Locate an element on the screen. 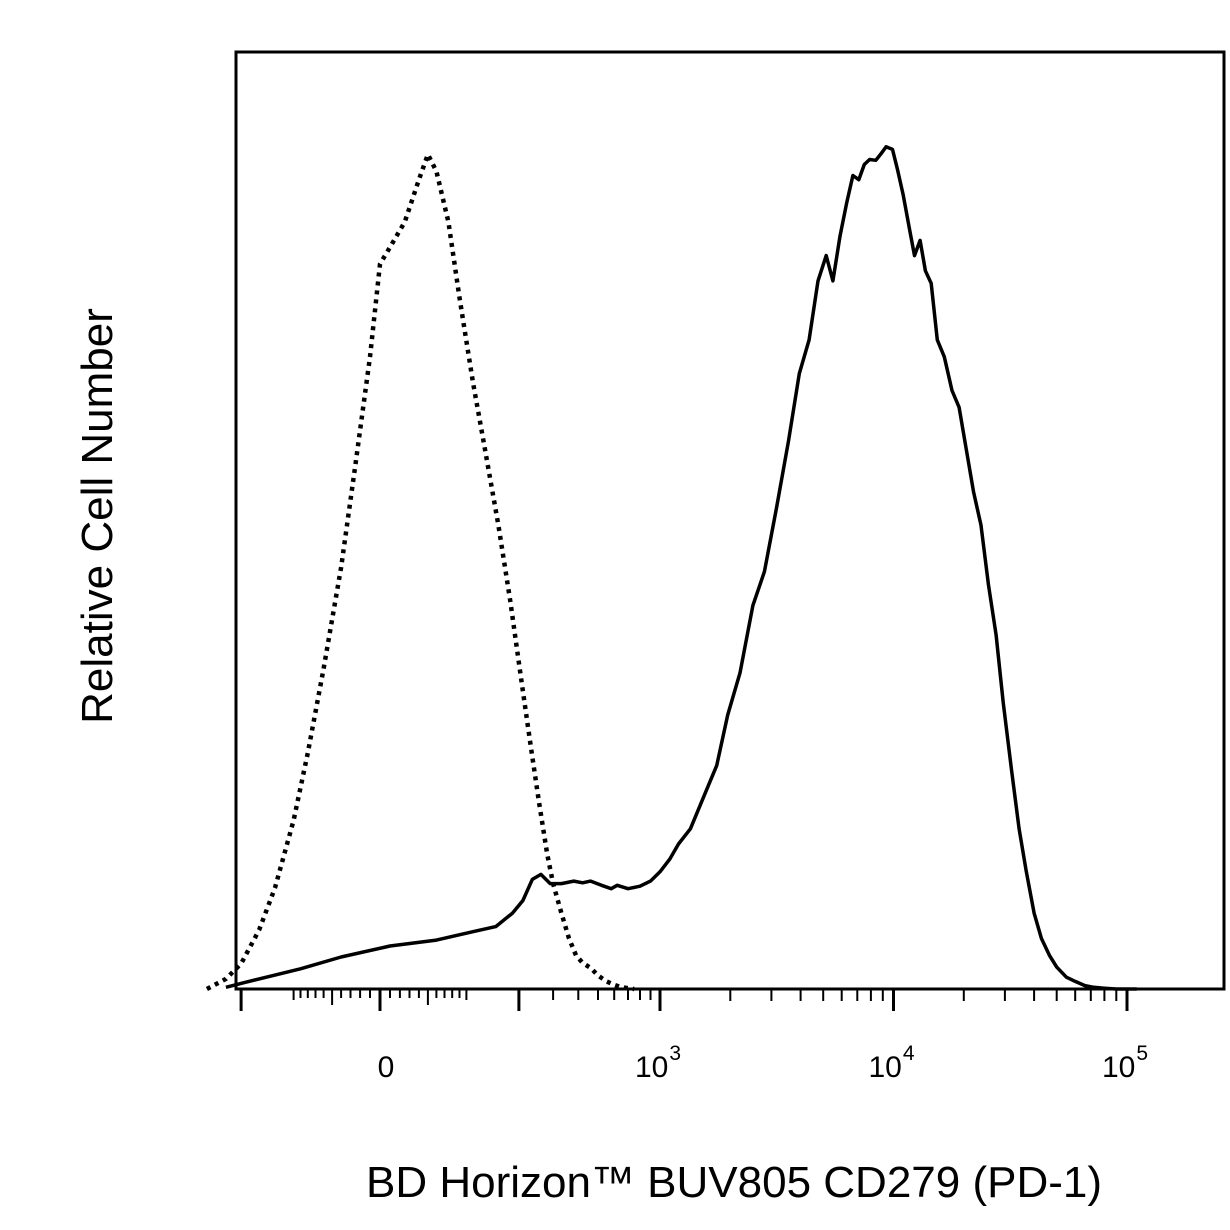 The height and width of the screenshot is (1230, 1230). x-axis-ticks is located at coordinates (684, 1000).